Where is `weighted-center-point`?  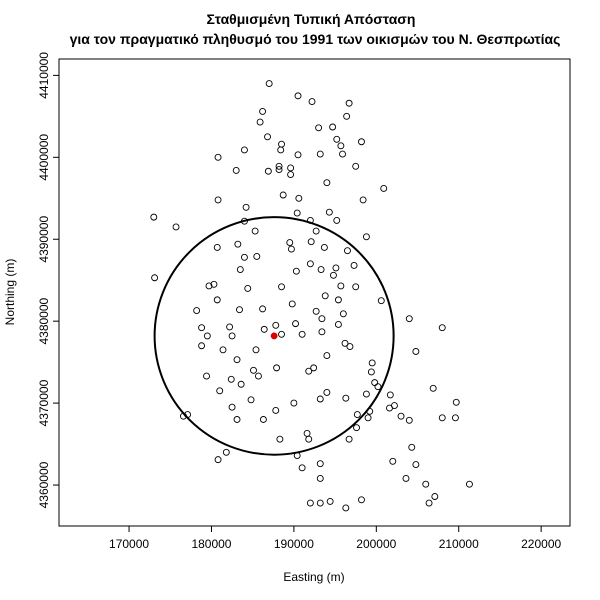
weighted-center-point is located at coordinates (274, 336).